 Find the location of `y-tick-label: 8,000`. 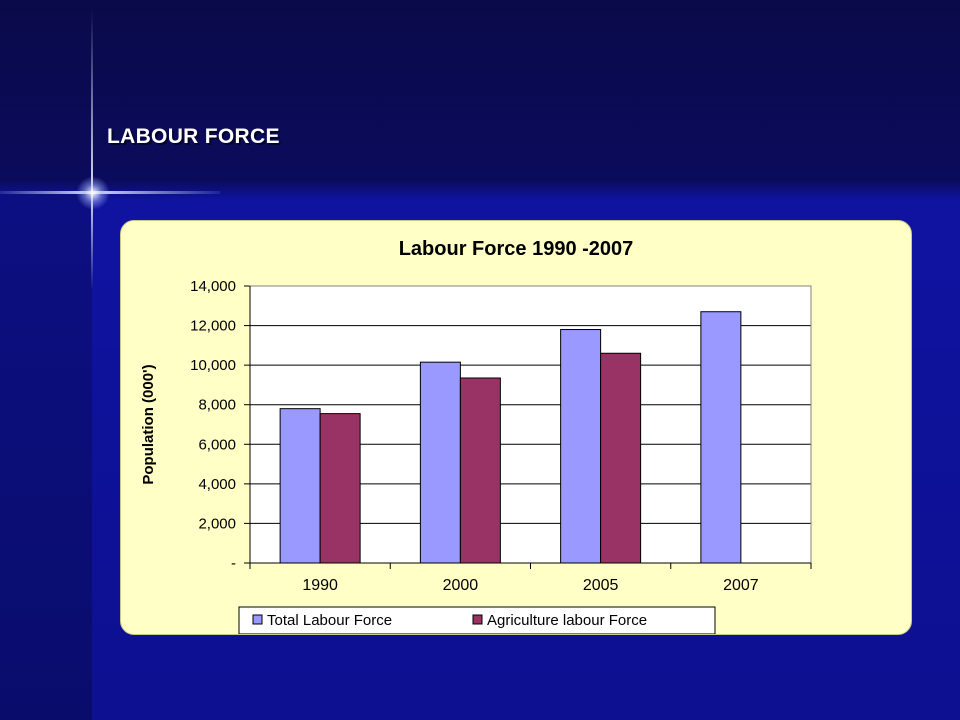

y-tick-label: 8,000 is located at coordinates (217, 405).